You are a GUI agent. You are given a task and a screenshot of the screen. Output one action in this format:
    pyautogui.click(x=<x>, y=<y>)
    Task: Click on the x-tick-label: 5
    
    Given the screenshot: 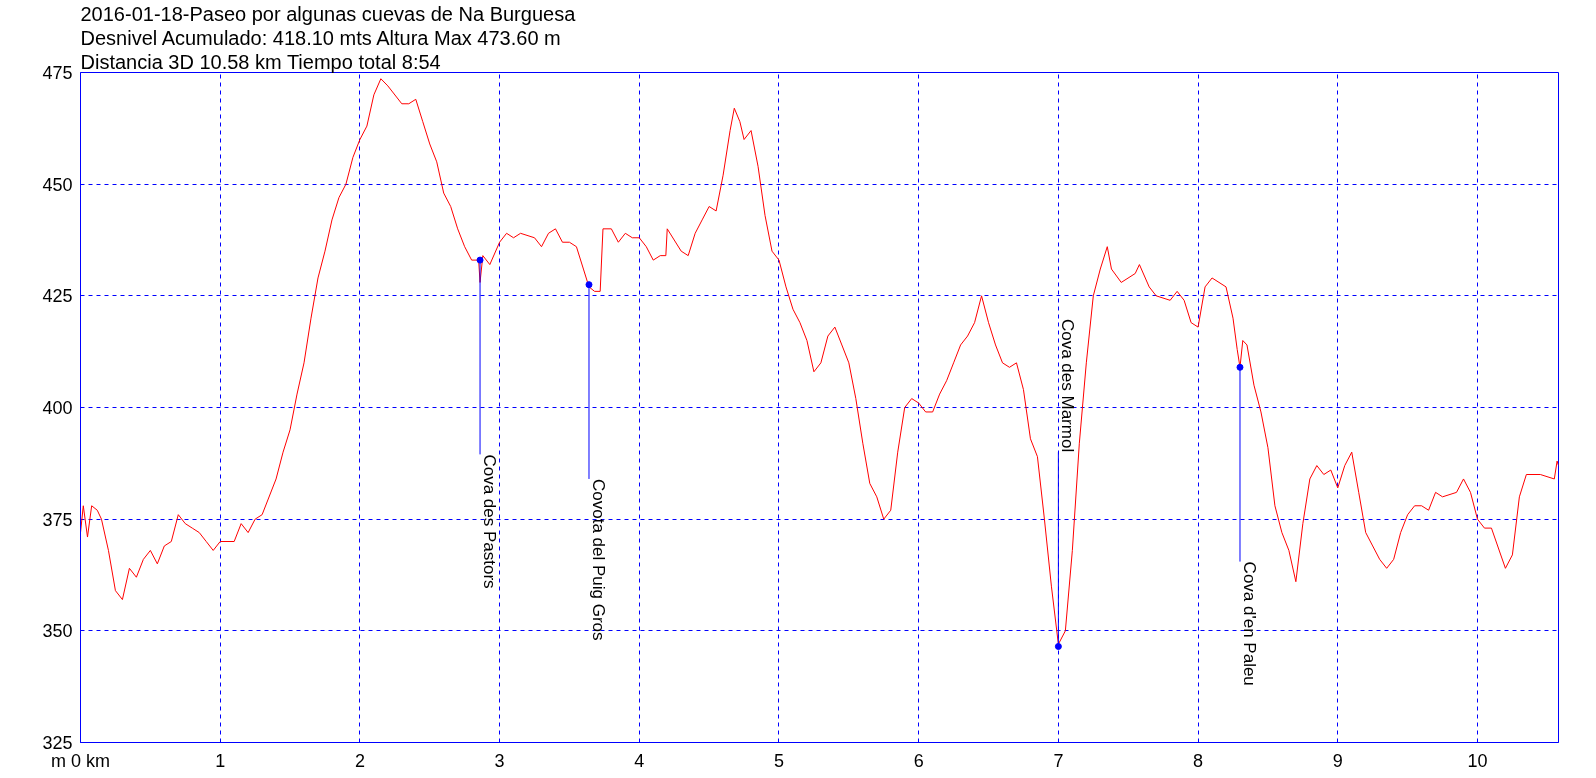 What is the action you would take?
    pyautogui.click(x=778, y=760)
    